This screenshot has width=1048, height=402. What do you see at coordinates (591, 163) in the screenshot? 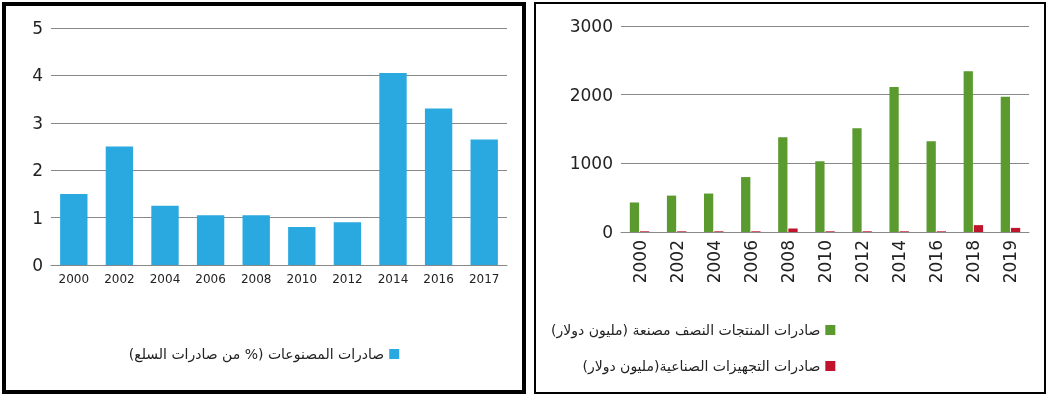
I see `y-tick-label: 1000` at bounding box center [591, 163].